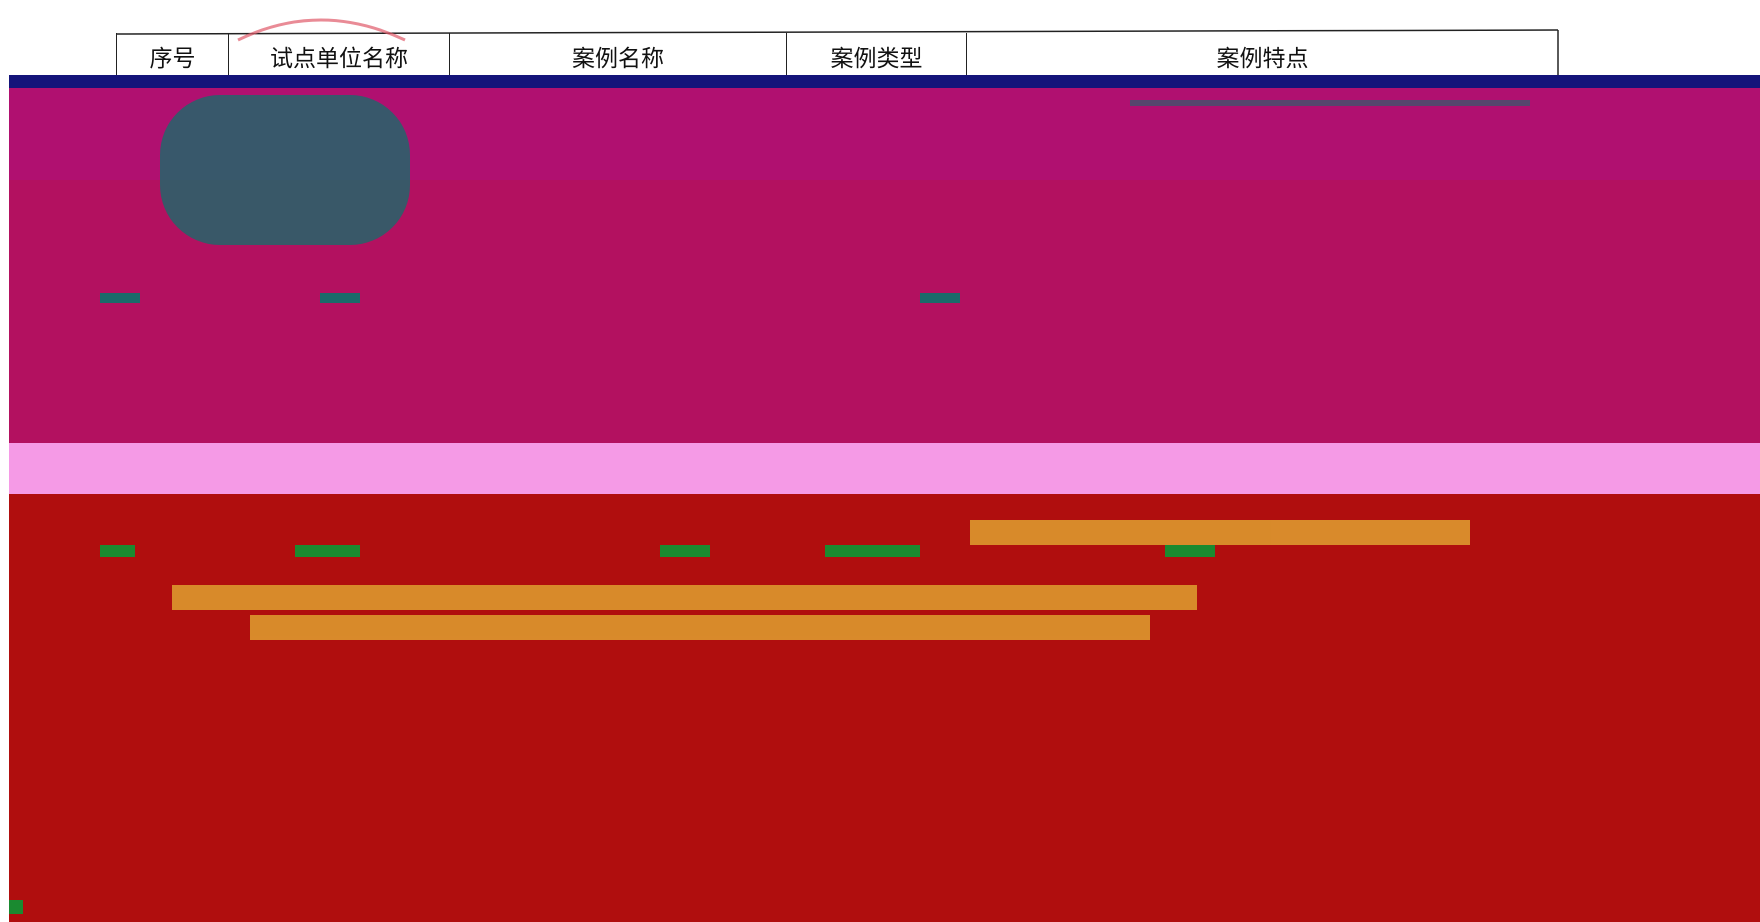 This screenshot has height=922, width=1760. I want to click on header-cell: 案例特点, so click(1262, 54).